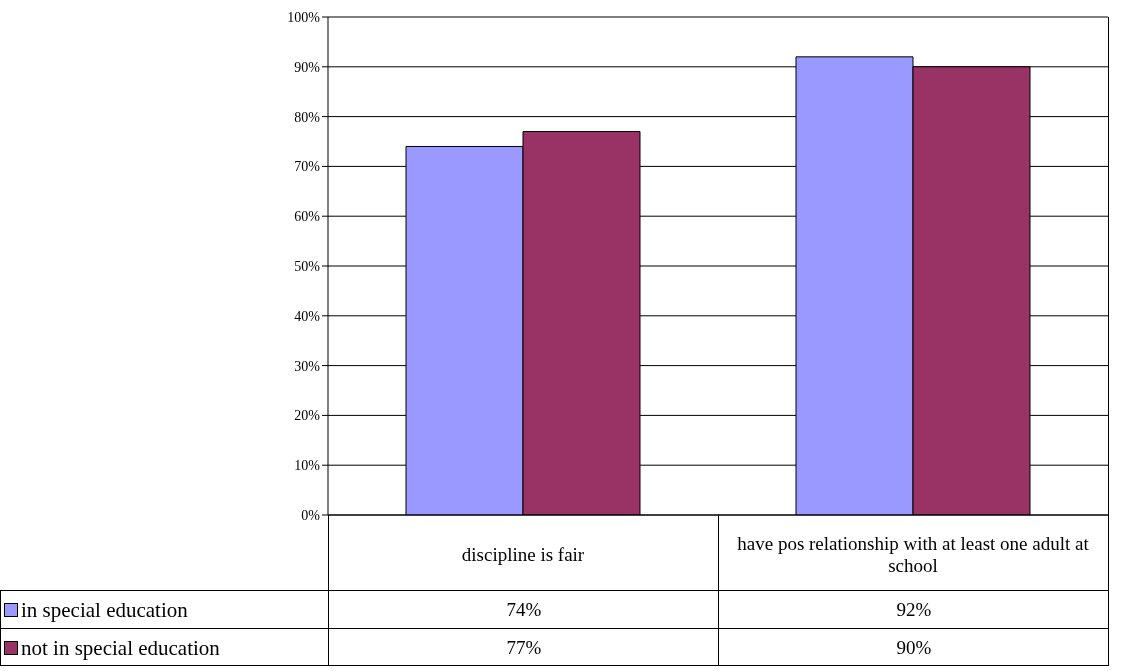  What do you see at coordinates (307, 117) in the screenshot?
I see `y-tick-label: 80%` at bounding box center [307, 117].